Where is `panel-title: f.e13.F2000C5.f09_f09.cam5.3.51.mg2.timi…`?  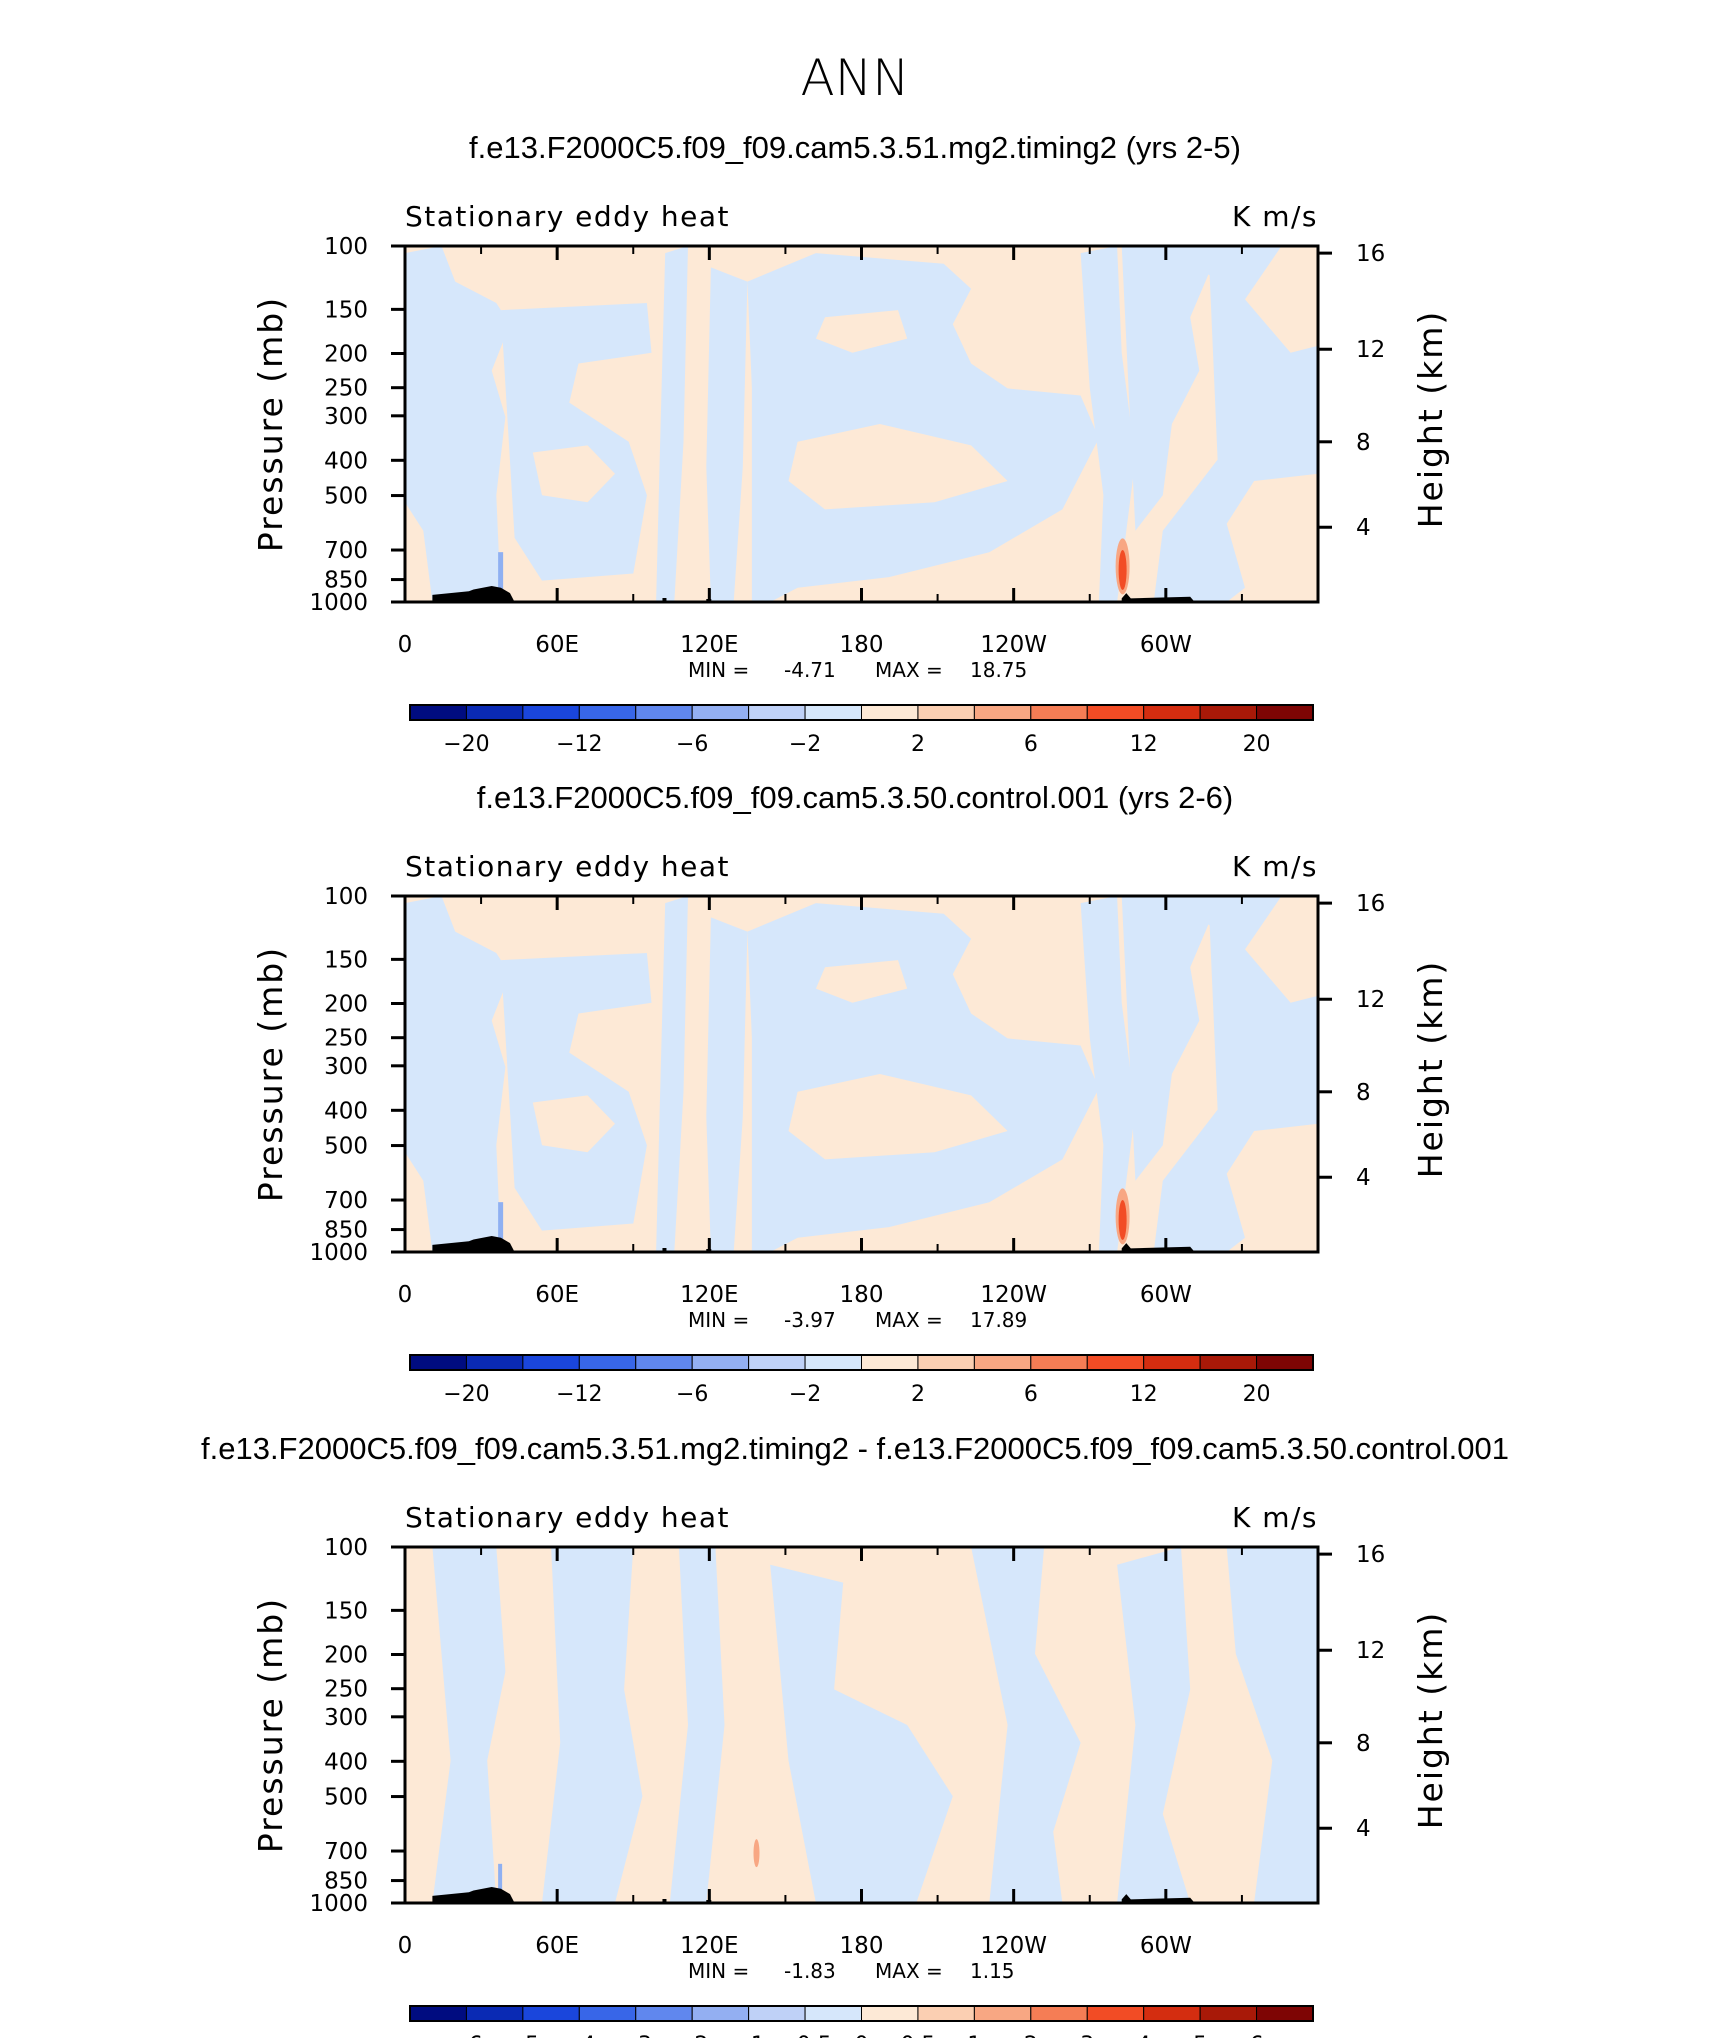 panel-title: f.e13.F2000C5.f09_f09.cam5.3.51.mg2.timi… is located at coordinates (855, 1448).